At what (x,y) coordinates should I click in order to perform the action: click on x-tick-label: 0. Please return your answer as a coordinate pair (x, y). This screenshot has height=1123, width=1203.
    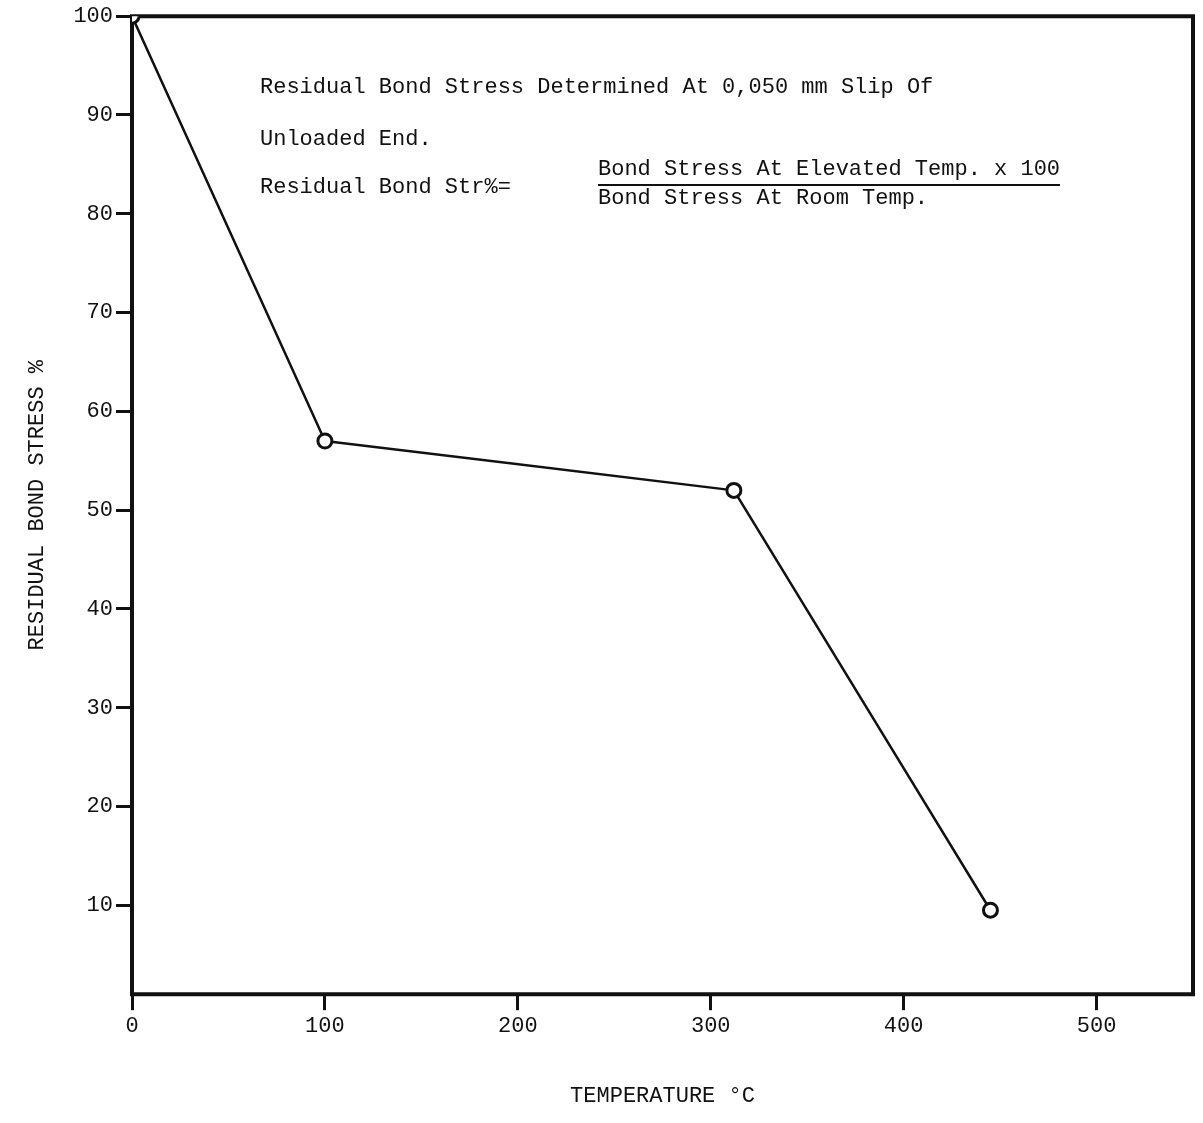
    Looking at the image, I should click on (132, 1027).